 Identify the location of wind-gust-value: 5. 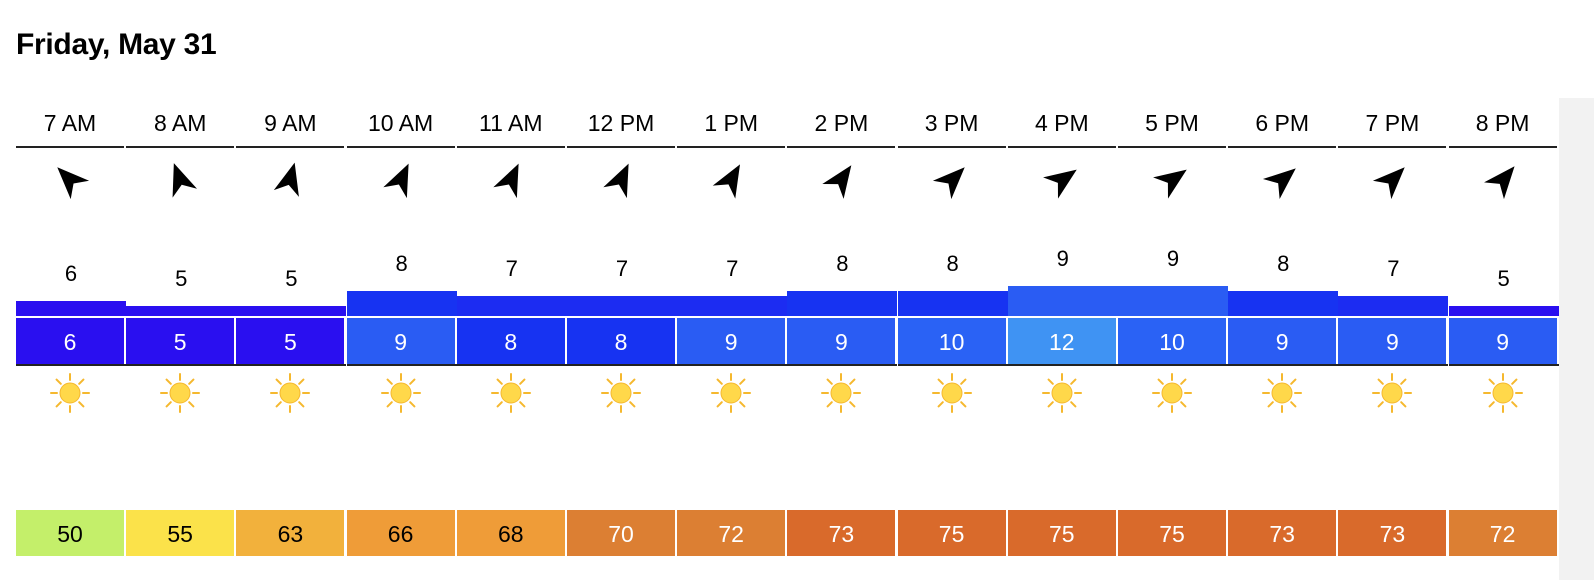
(290, 341).